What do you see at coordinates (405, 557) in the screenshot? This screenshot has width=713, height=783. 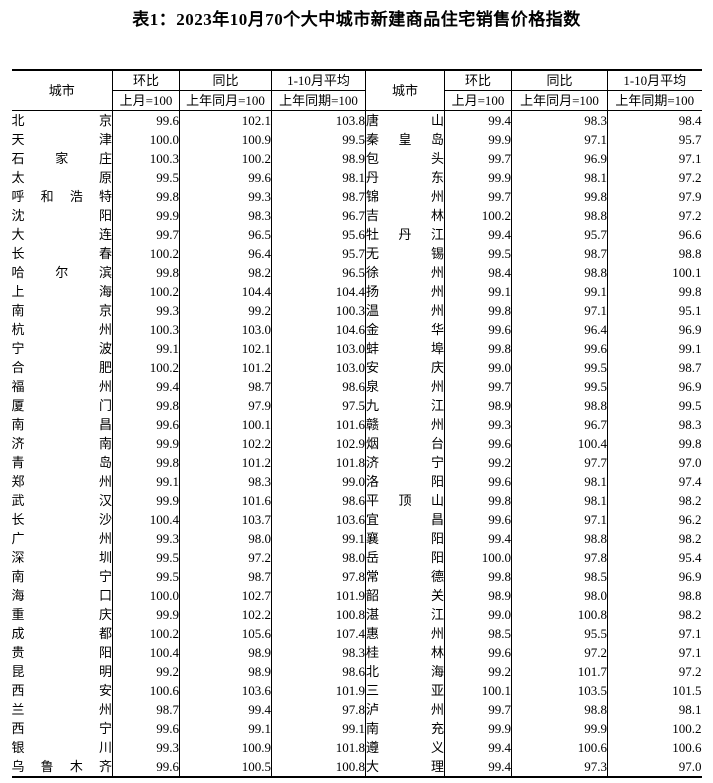 I see `city-cell: 岳阳` at bounding box center [405, 557].